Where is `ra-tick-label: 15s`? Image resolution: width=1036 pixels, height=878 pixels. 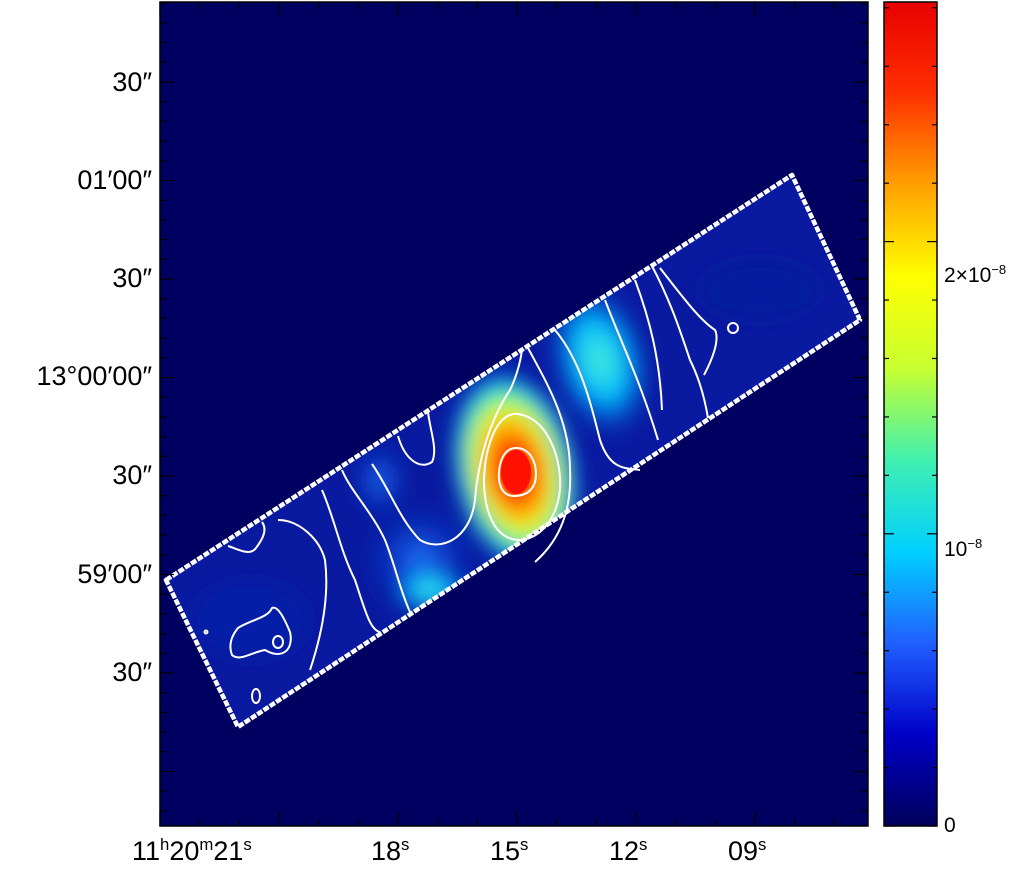 ra-tick-label: 15s is located at coordinates (509, 850).